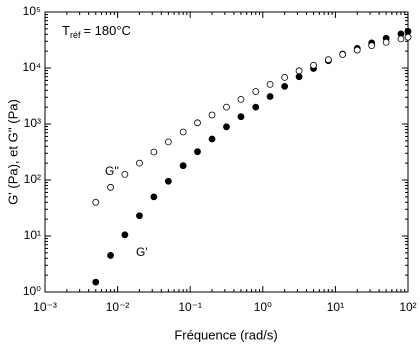 The width and height of the screenshot is (420, 352). Describe the element at coordinates (190, 307) in the screenshot. I see `x-tick-label: 10⁻¹` at that location.